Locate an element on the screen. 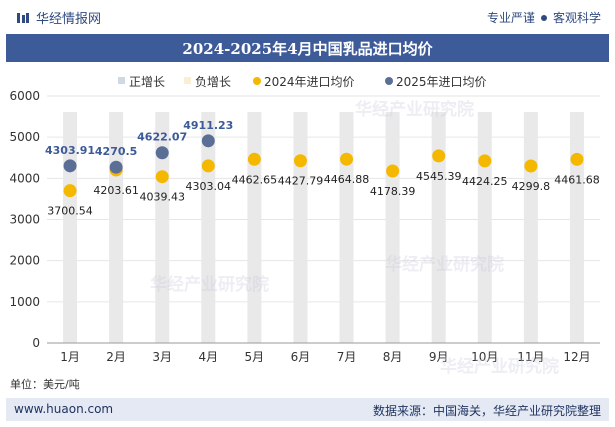  data-label-2024: 4464.88 is located at coordinates (347, 179).